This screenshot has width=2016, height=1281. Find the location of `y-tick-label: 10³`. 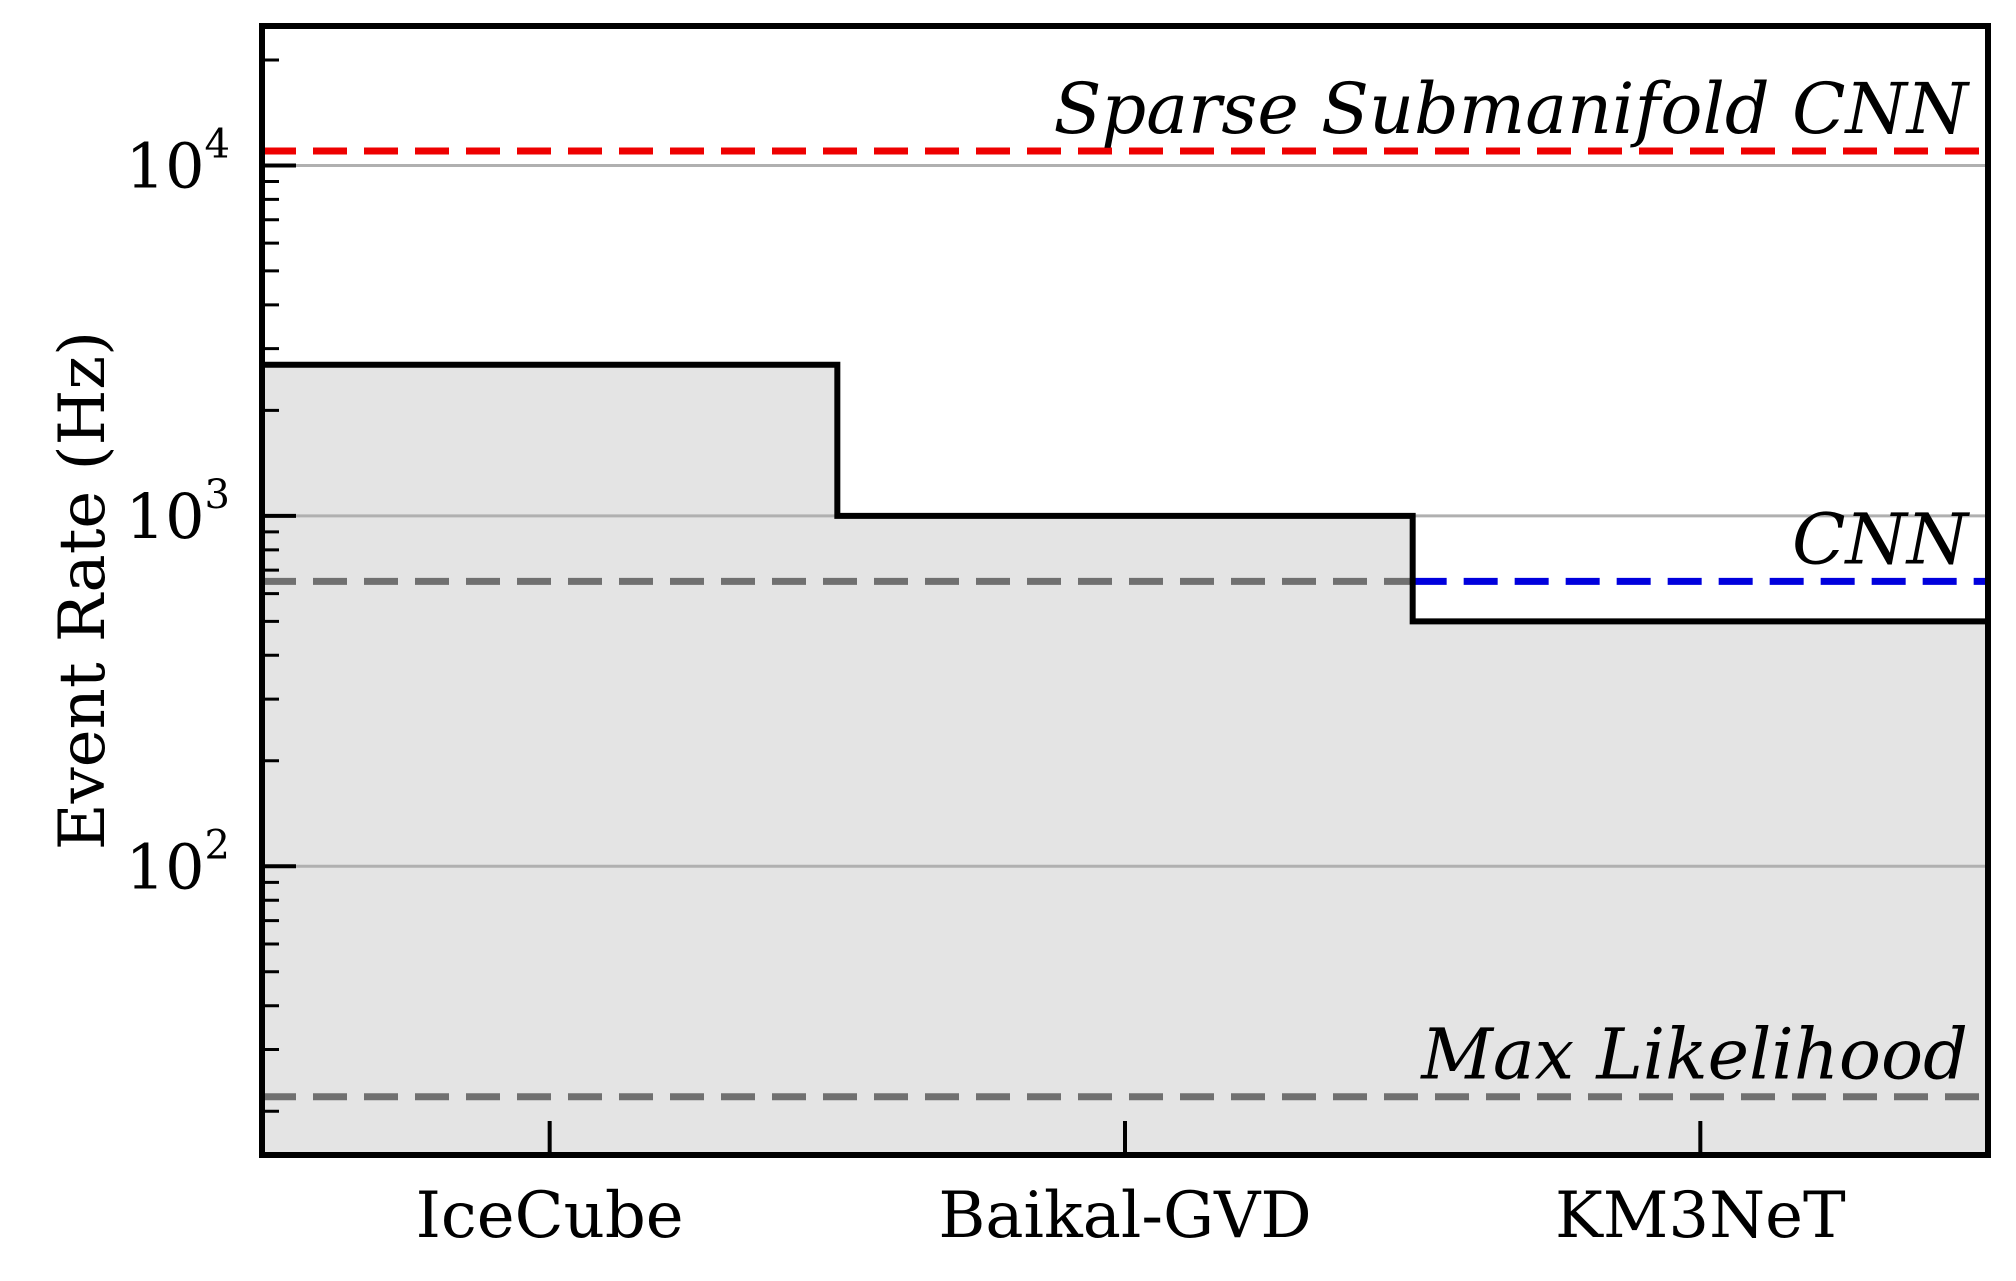

y-tick-label: 10³ is located at coordinates (178, 512).